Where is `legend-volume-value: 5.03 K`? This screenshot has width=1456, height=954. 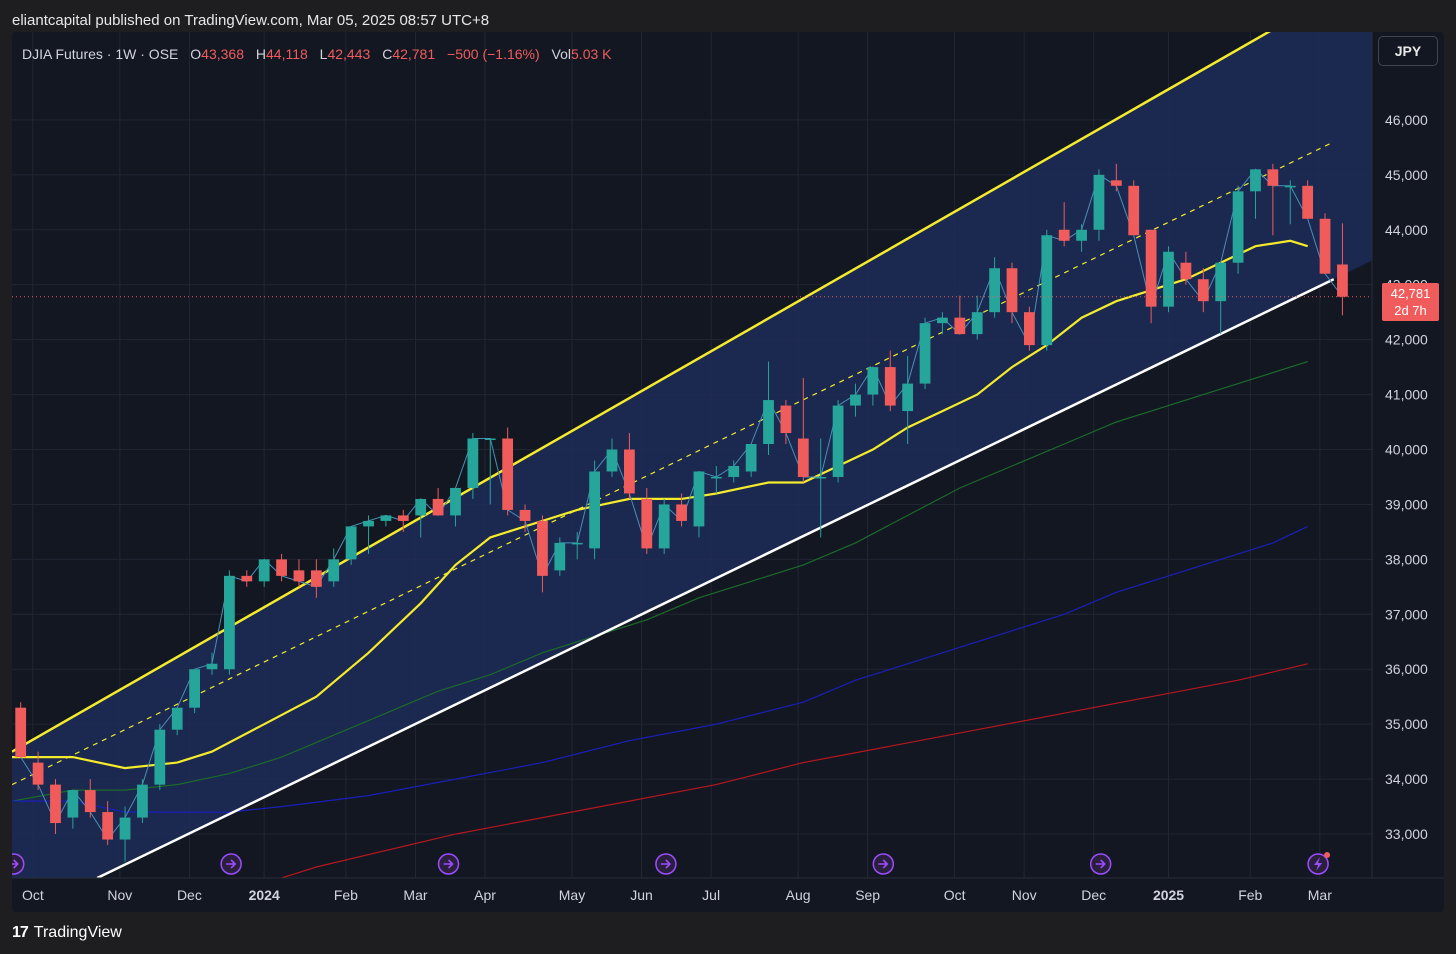 legend-volume-value: 5.03 K is located at coordinates (591, 54).